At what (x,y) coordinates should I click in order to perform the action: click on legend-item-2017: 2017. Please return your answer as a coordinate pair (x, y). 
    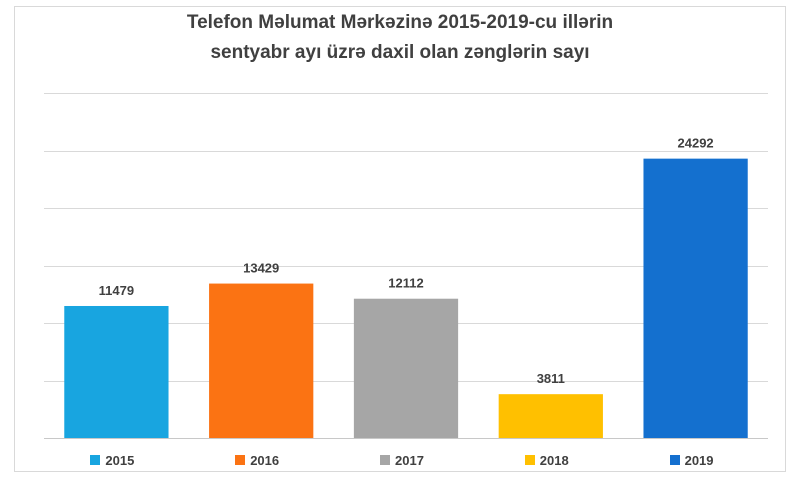
    Looking at the image, I should click on (402, 460).